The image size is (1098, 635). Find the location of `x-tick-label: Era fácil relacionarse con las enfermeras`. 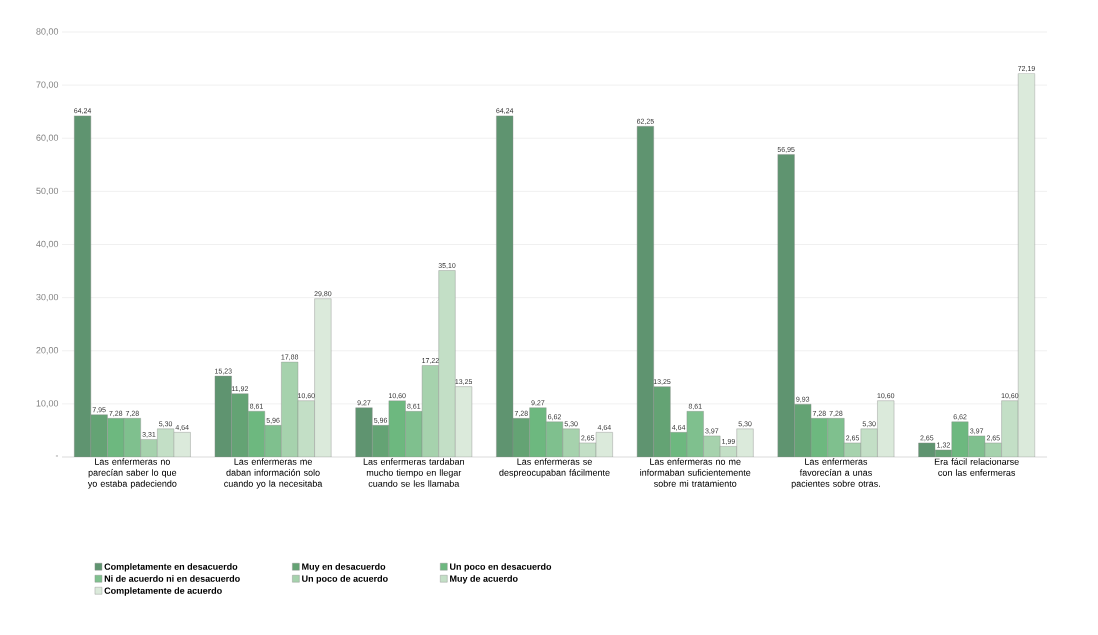

x-tick-label: Era fácil relacionarse con las enfermeras is located at coordinates (976, 467).